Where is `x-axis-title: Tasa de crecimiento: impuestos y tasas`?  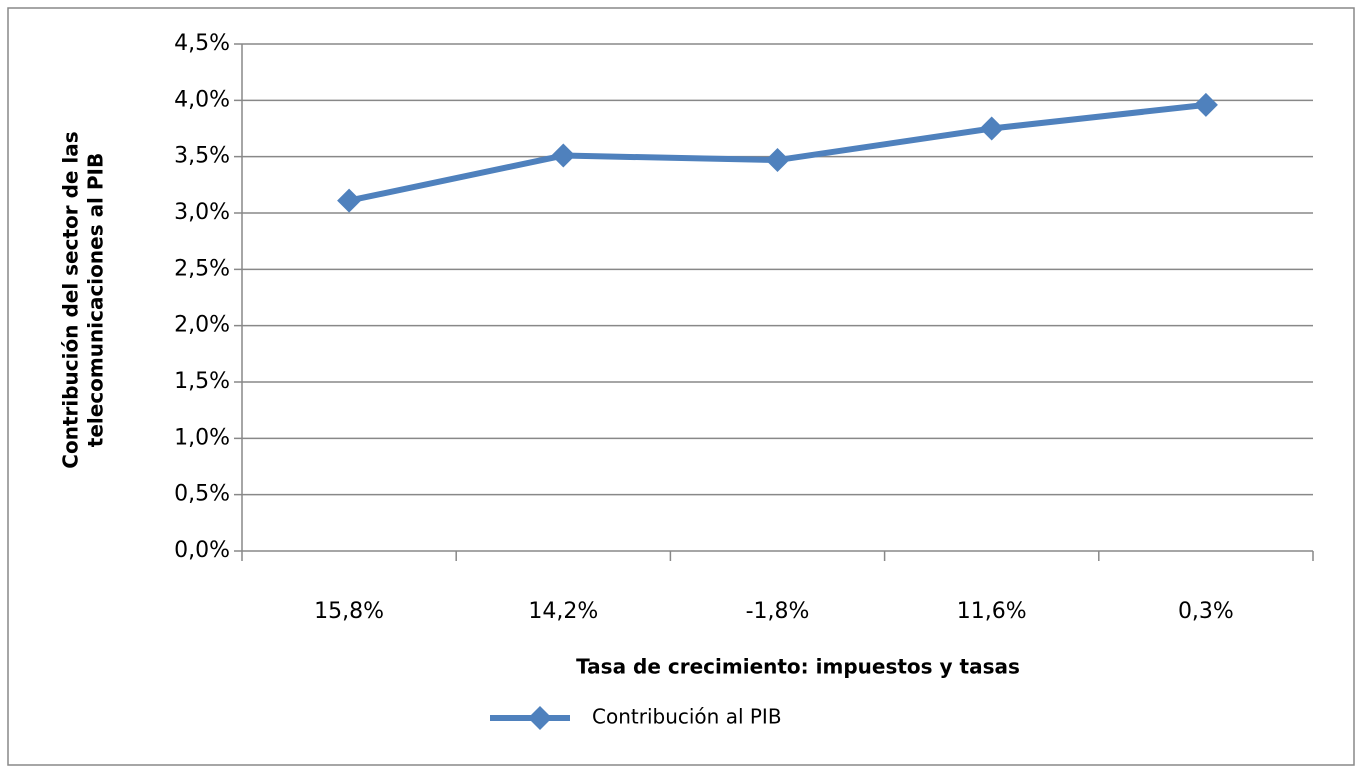
x-axis-title: Tasa de crecimiento: impuestos y tasas is located at coordinates (798, 667).